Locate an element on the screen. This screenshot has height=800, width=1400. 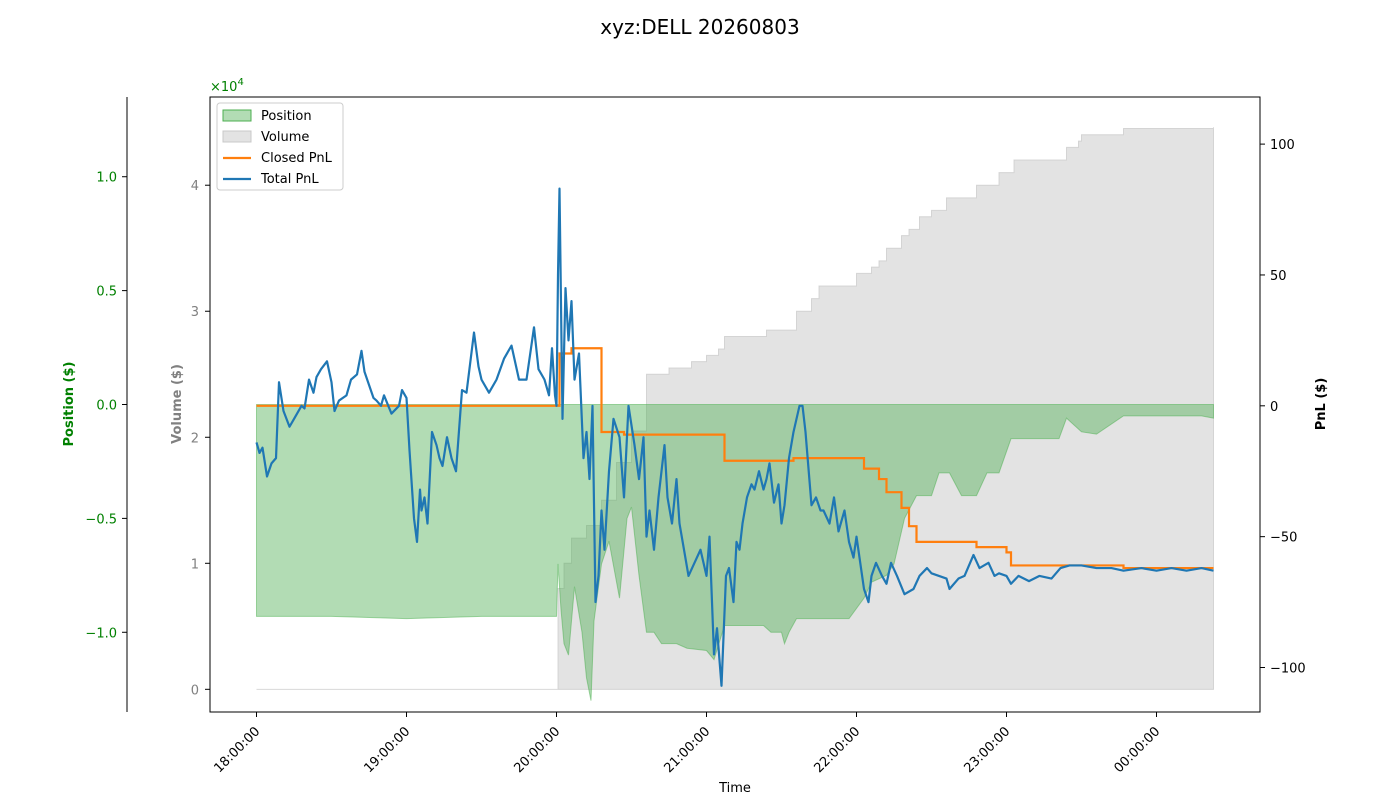
volume-tick-label: 0 is located at coordinates (195, 690).